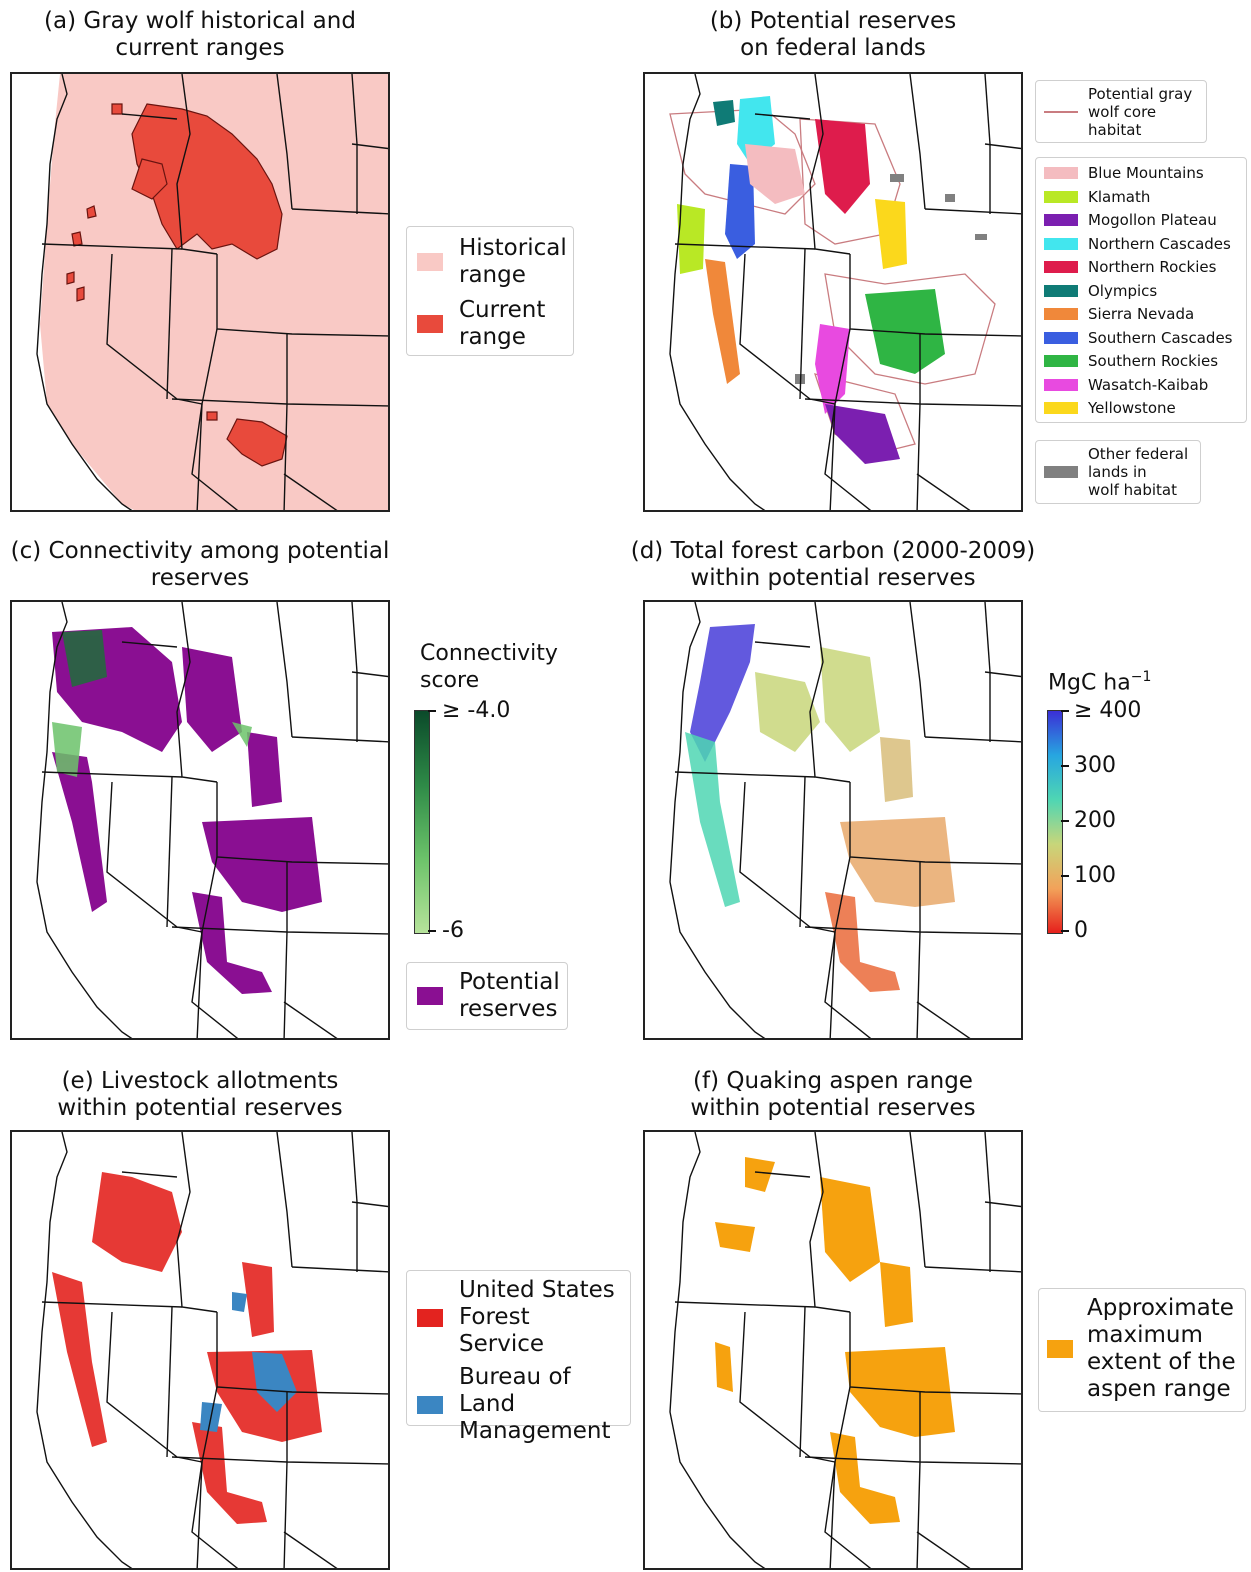  Describe the element at coordinates (430, 996) in the screenshot. I see `potential-reserves-swatch` at that location.